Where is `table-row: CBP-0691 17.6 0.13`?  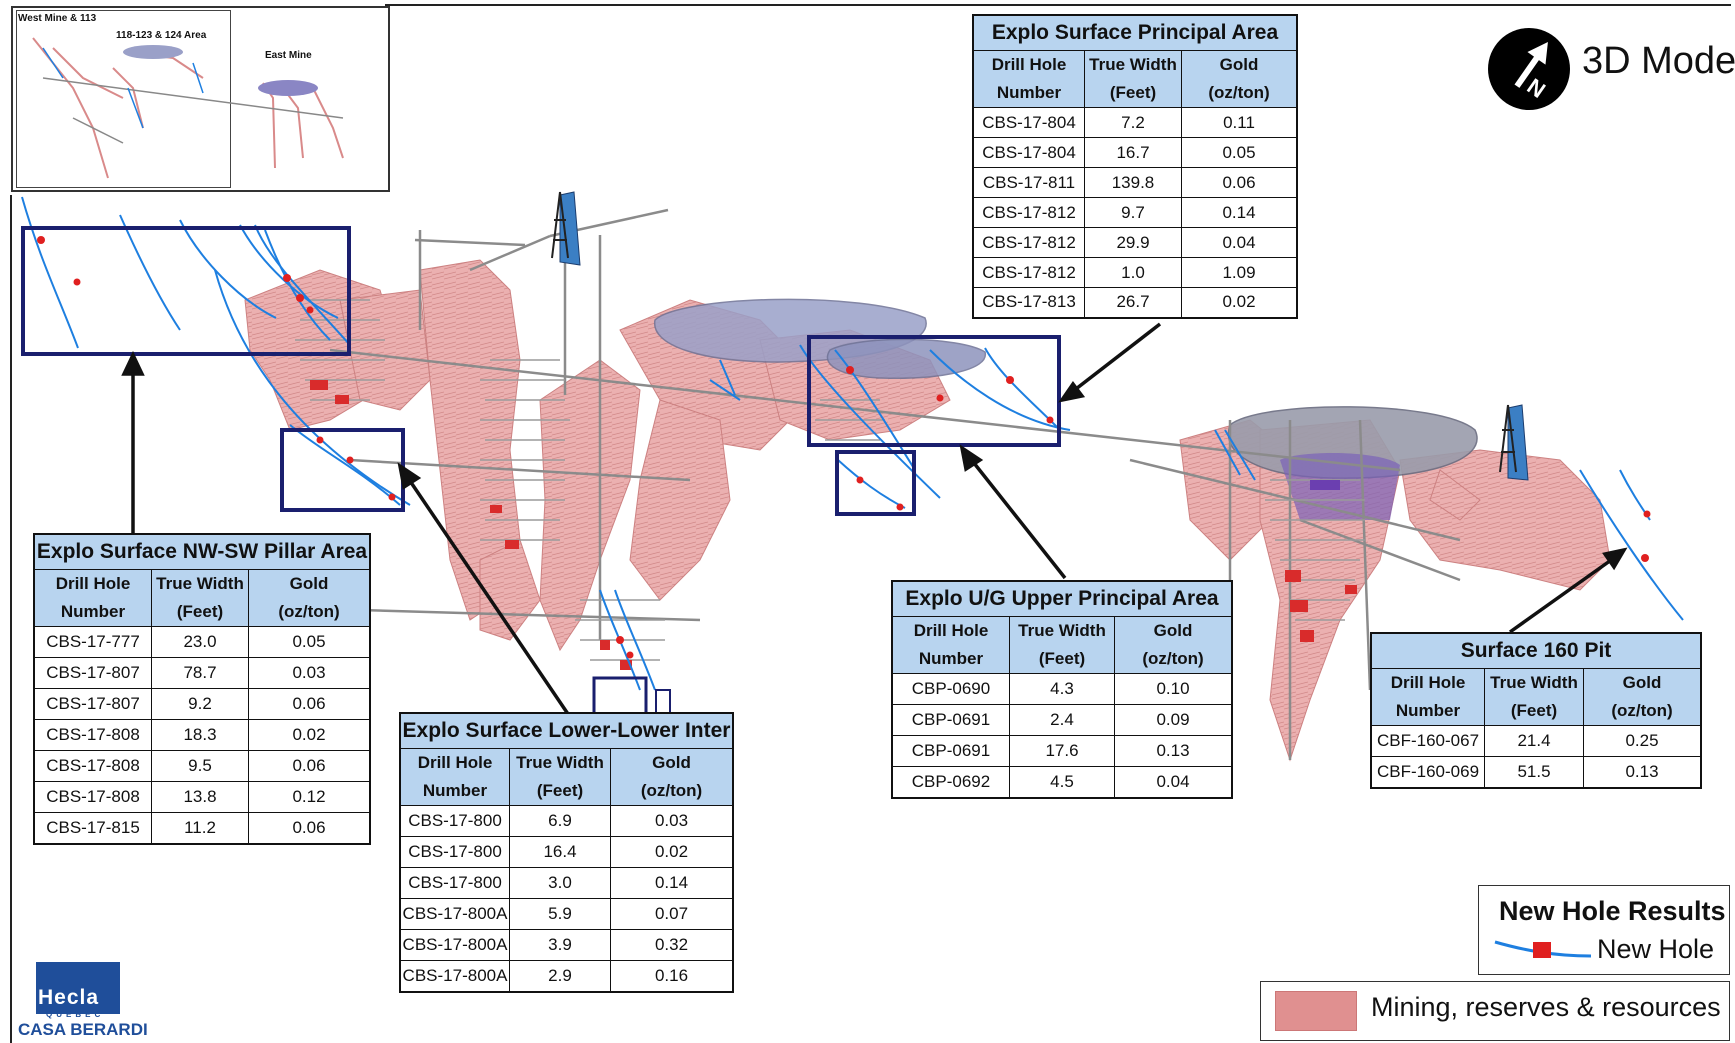 table-row: CBP-0691 17.6 0.13 is located at coordinates (1062, 751).